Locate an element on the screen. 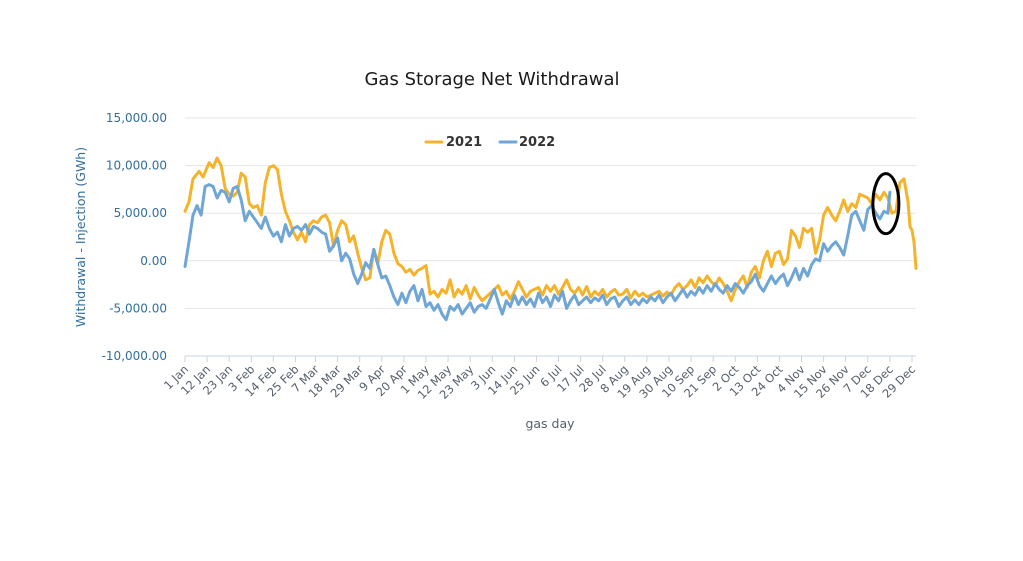 This screenshot has width=1023, height=561. y-axis-title: Withdrawal - Injection (GWh) is located at coordinates (80, 237).